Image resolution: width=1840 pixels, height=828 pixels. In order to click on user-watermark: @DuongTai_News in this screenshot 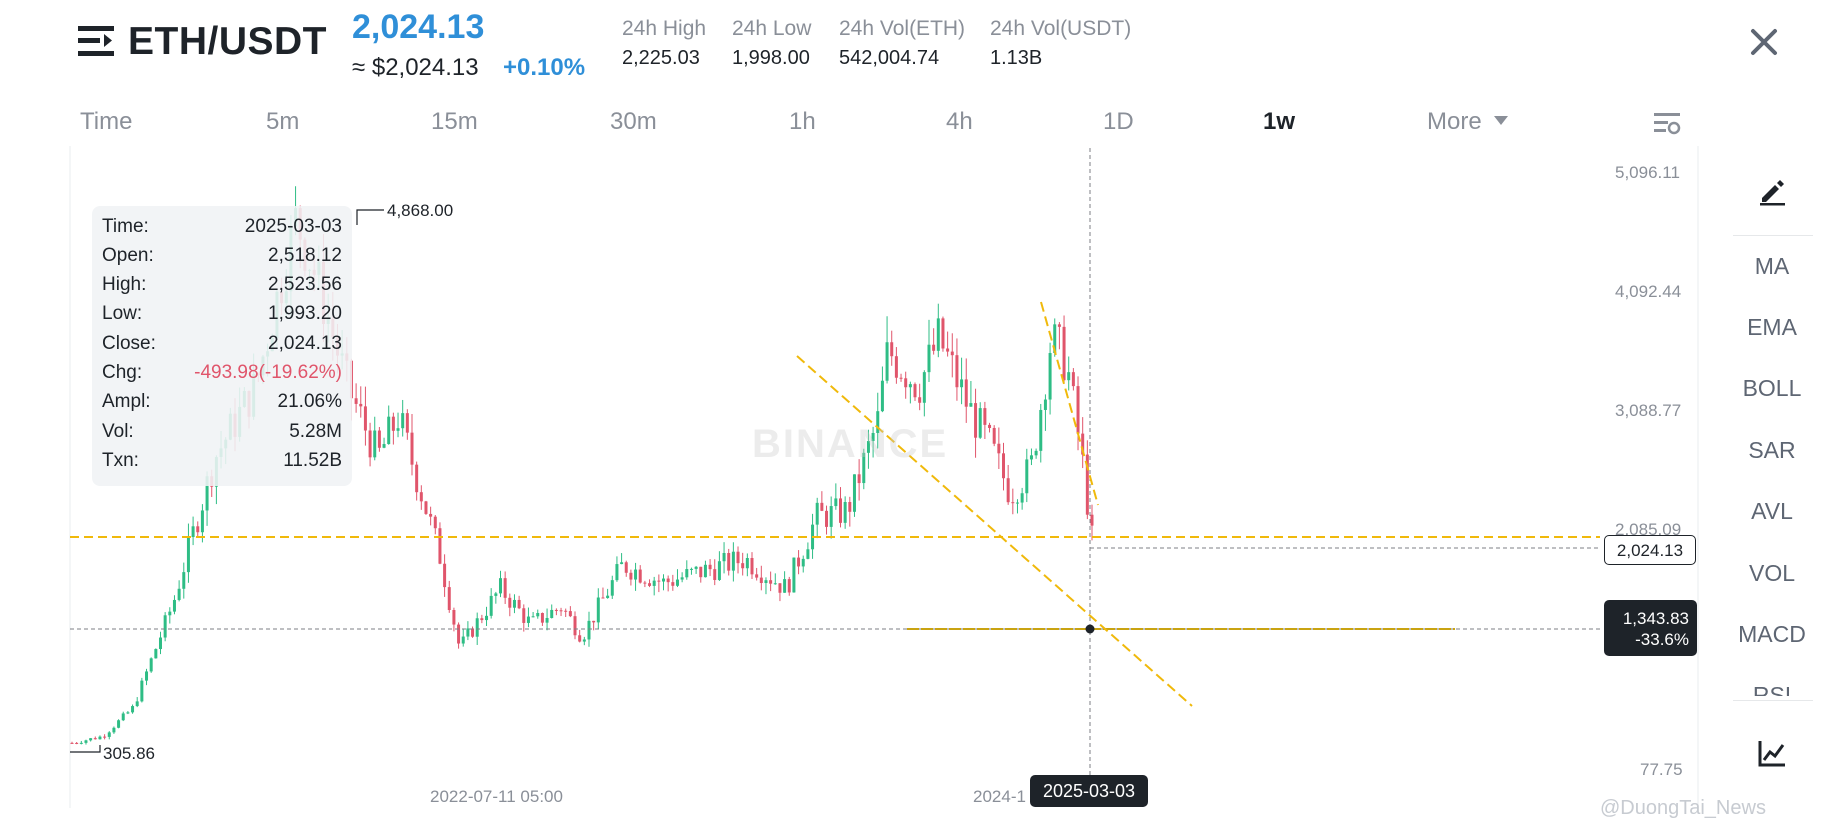, I will do `click(1683, 808)`.